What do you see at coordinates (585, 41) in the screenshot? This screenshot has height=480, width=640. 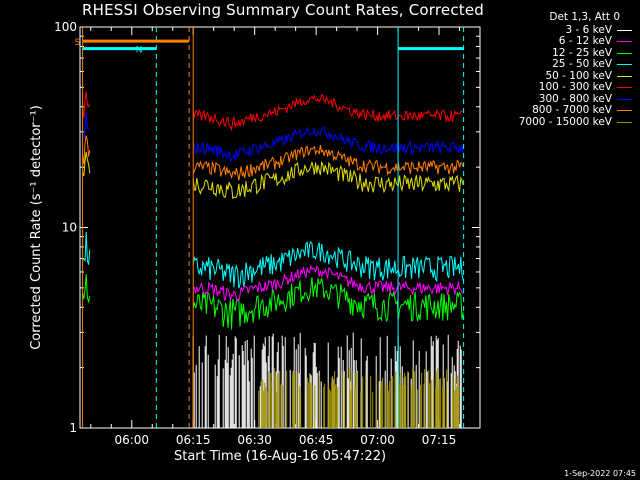 I see `legend-label: 6 - 12 keV` at bounding box center [585, 41].